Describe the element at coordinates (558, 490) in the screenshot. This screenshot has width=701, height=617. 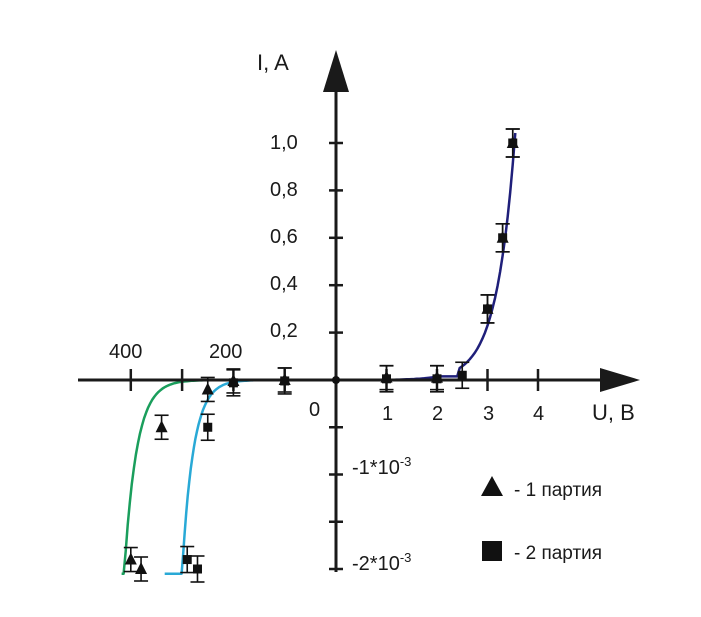
I see `legend-label-1: - 1 партия` at that location.